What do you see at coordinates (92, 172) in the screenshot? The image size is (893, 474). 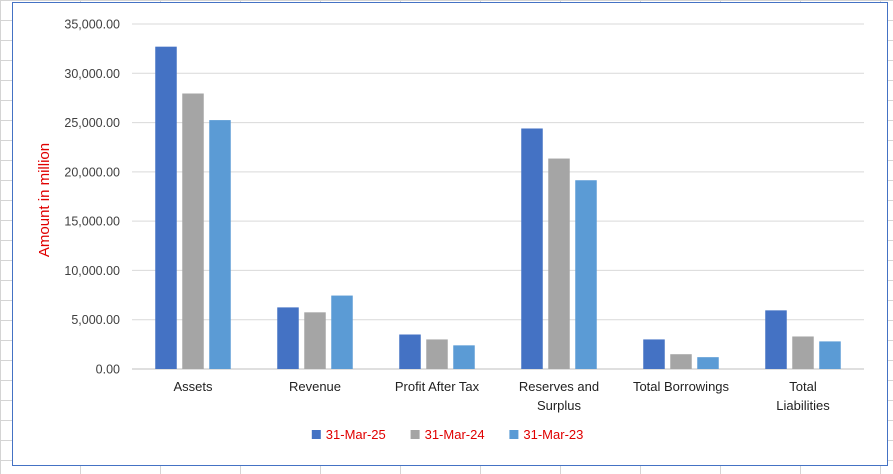 I see `y-tick-label: 20,000.00` at bounding box center [92, 172].